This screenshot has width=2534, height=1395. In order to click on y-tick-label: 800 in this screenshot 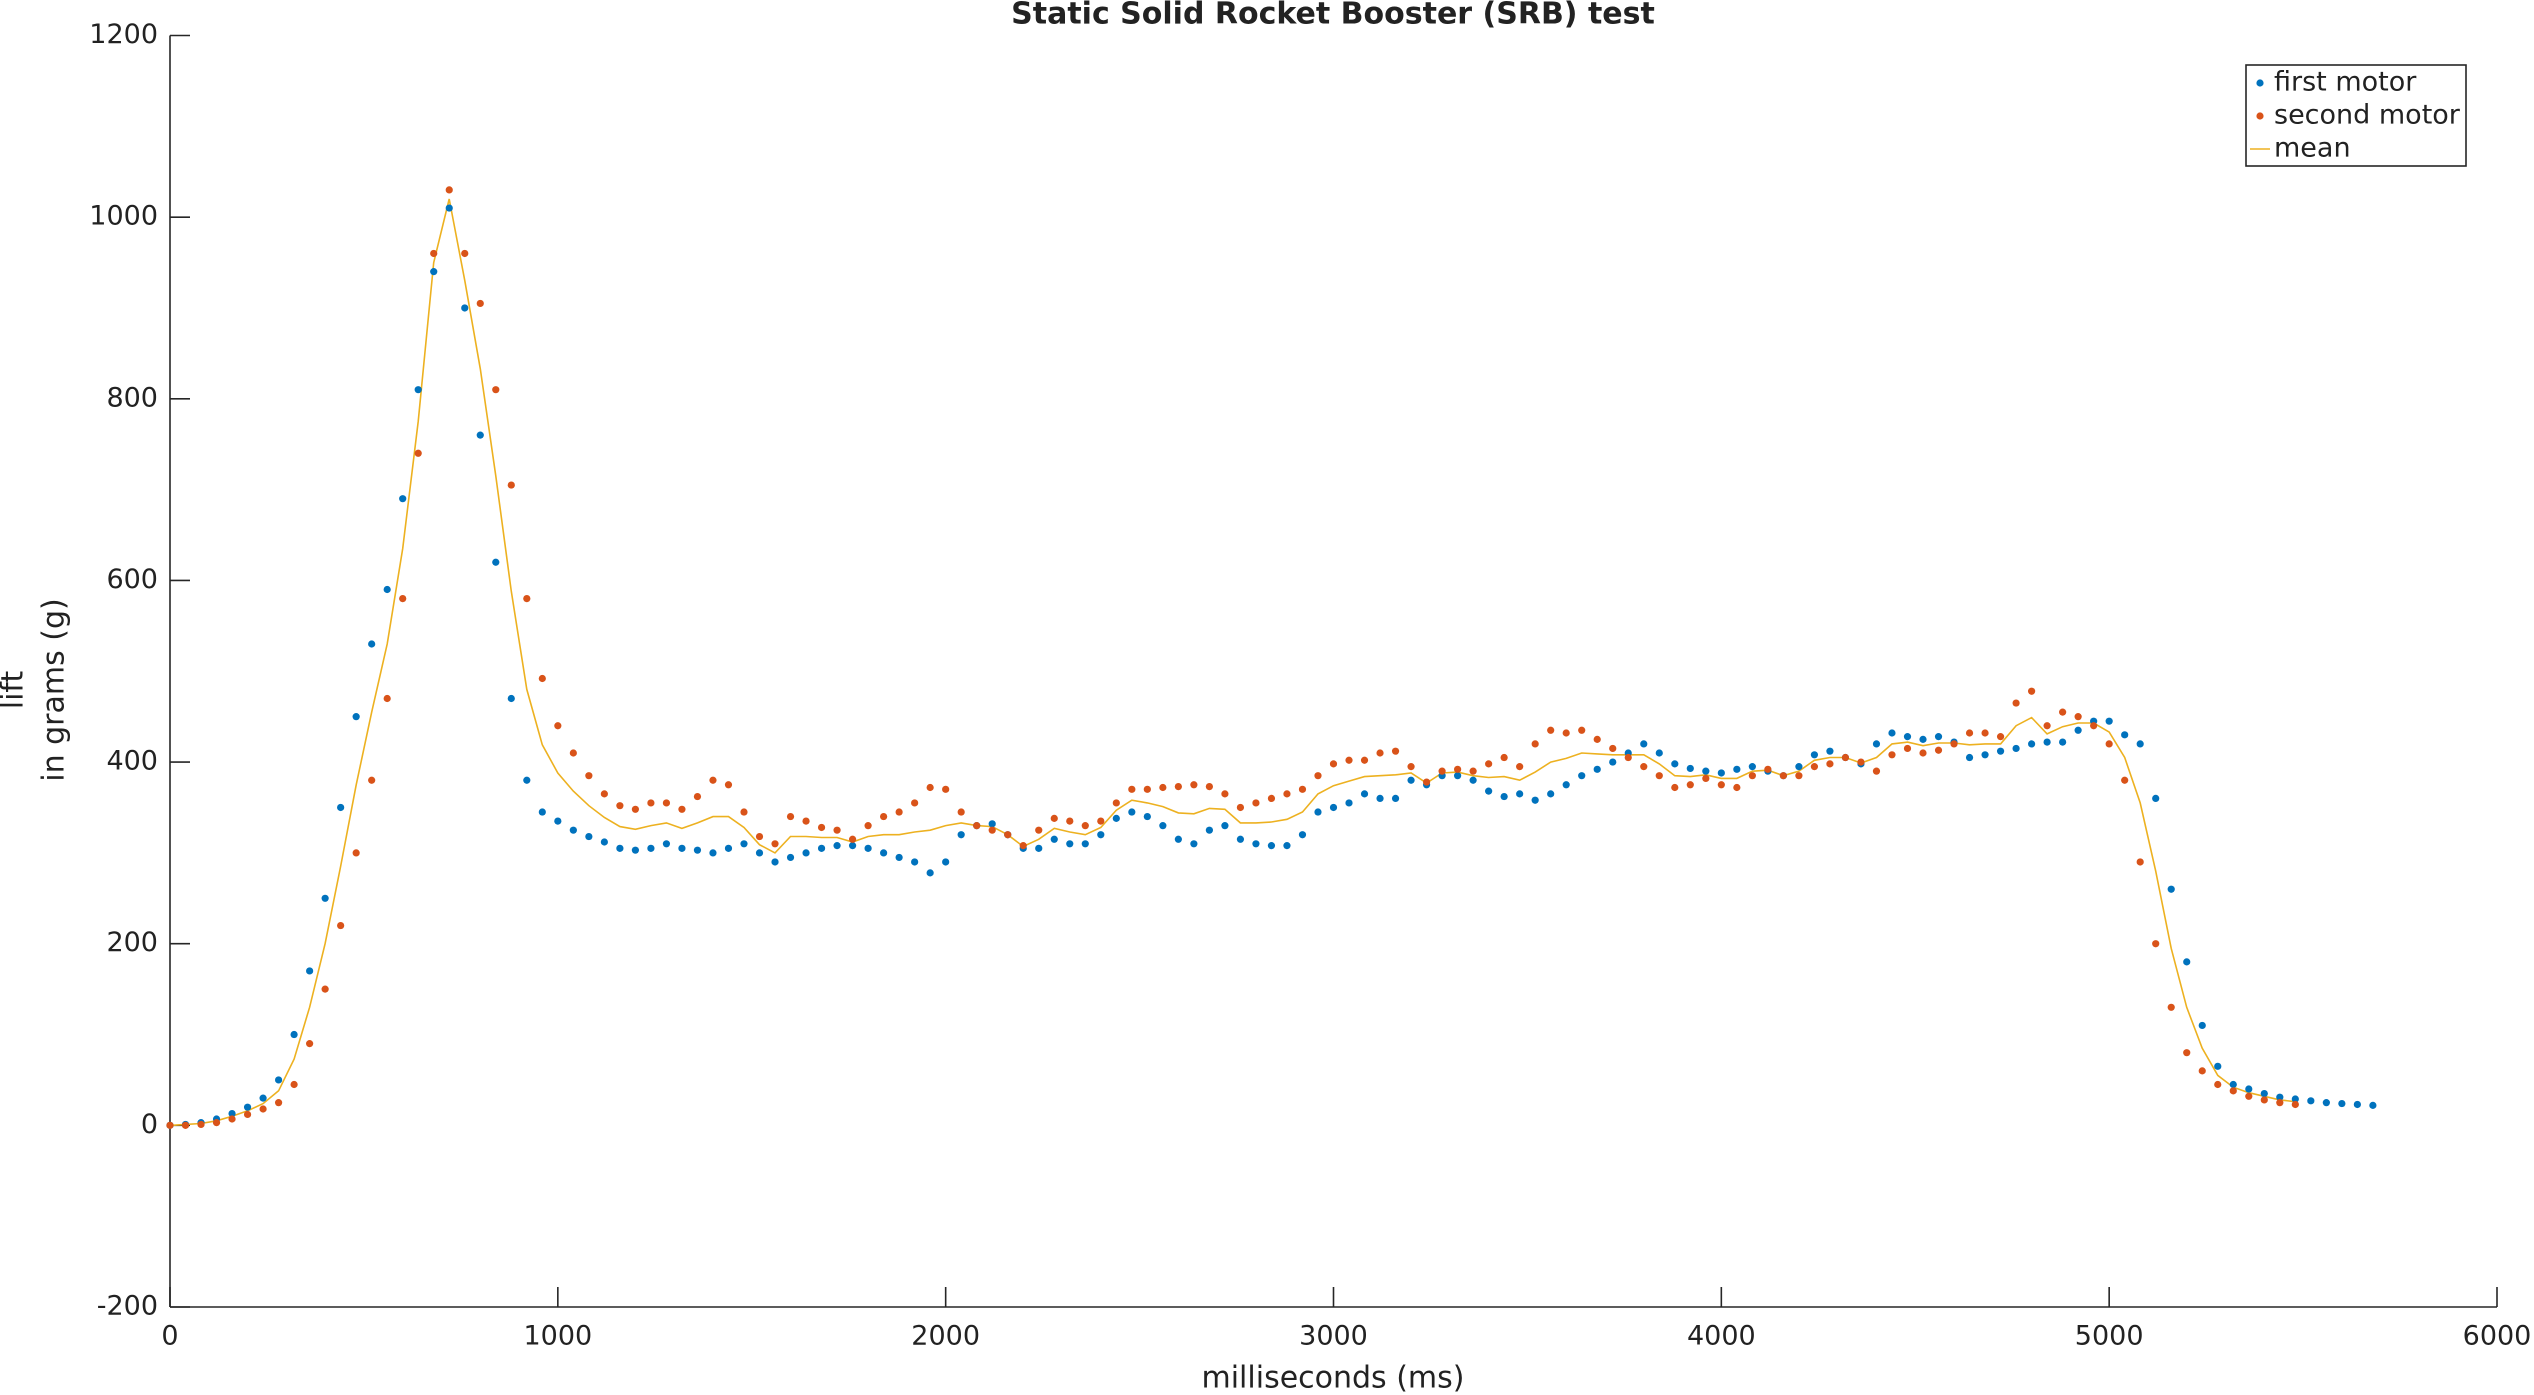, I will do `click(132, 397)`.